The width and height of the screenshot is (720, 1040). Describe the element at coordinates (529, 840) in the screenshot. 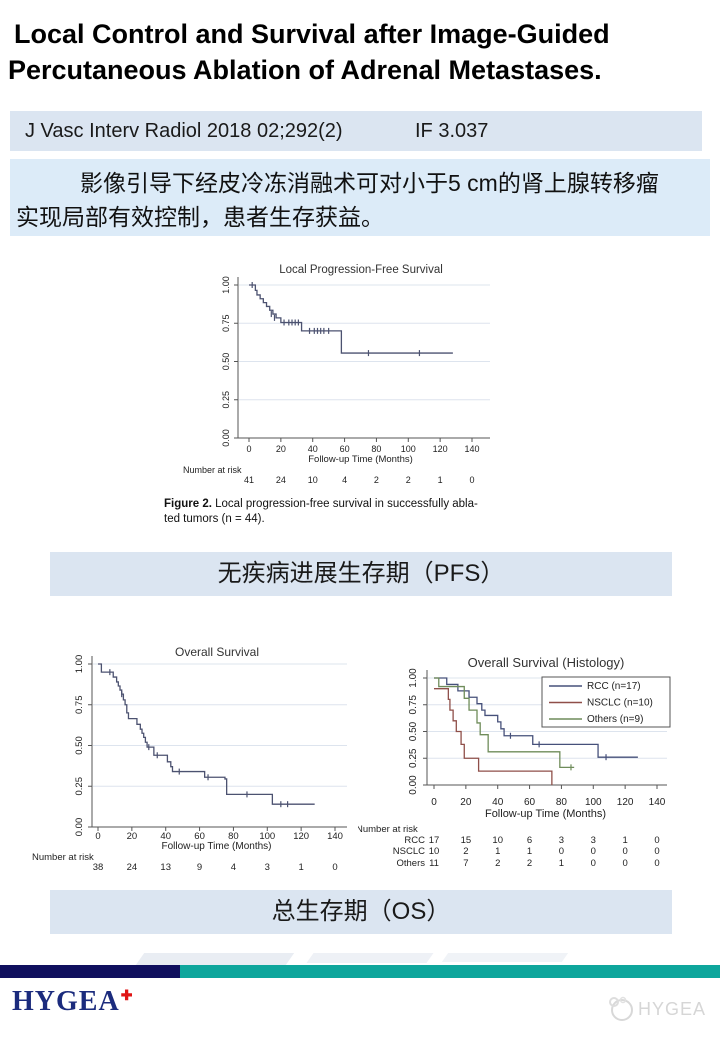

I see `svg-text: 6` at that location.